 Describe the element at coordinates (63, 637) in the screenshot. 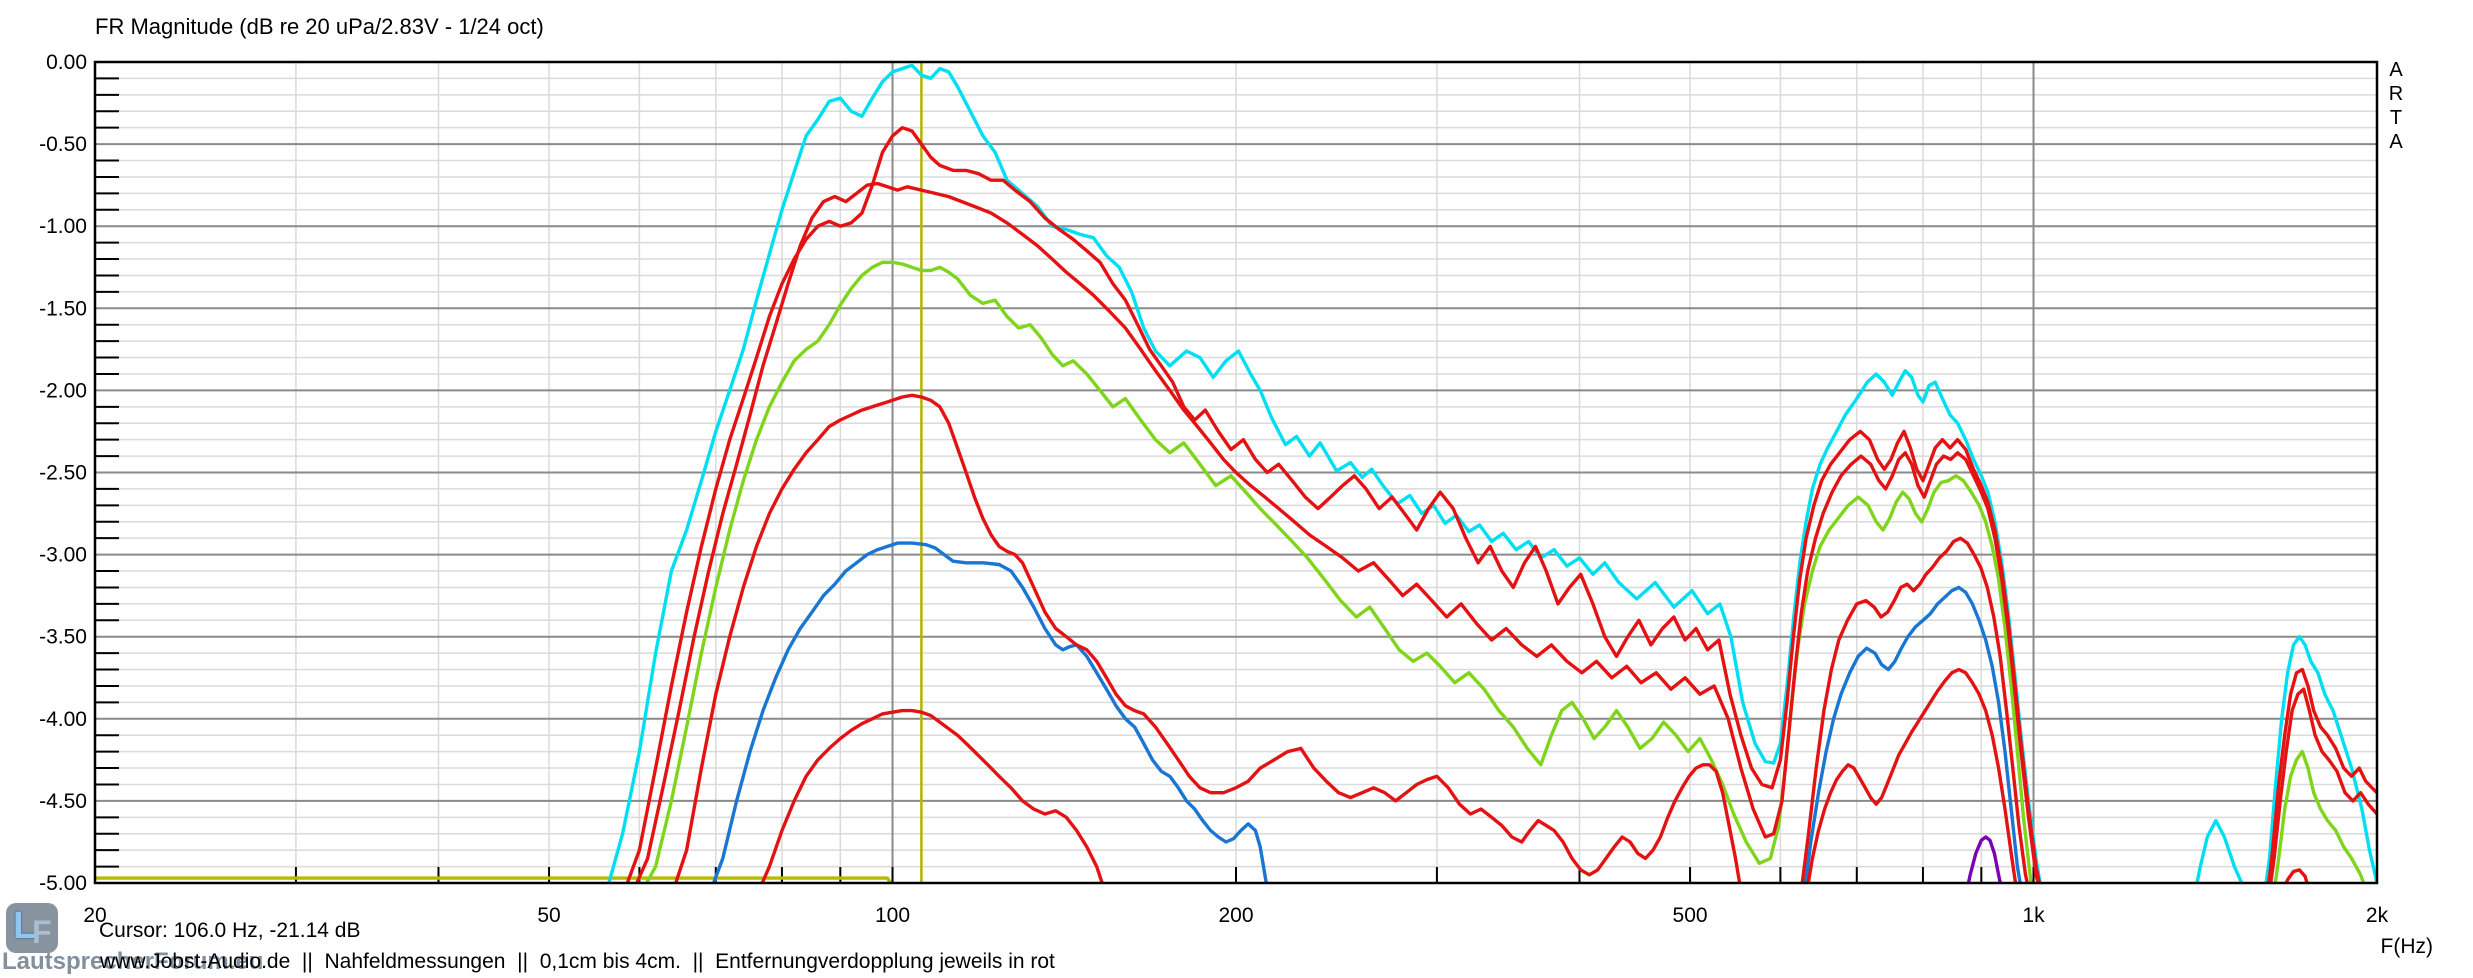

I see `y-tick-label: -3.50` at that location.